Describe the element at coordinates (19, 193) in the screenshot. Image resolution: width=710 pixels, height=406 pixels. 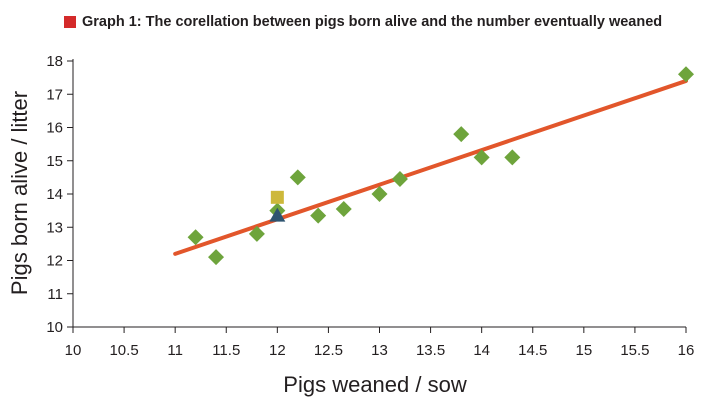
I see `y-axis-title: Pigs born alive / litter` at that location.